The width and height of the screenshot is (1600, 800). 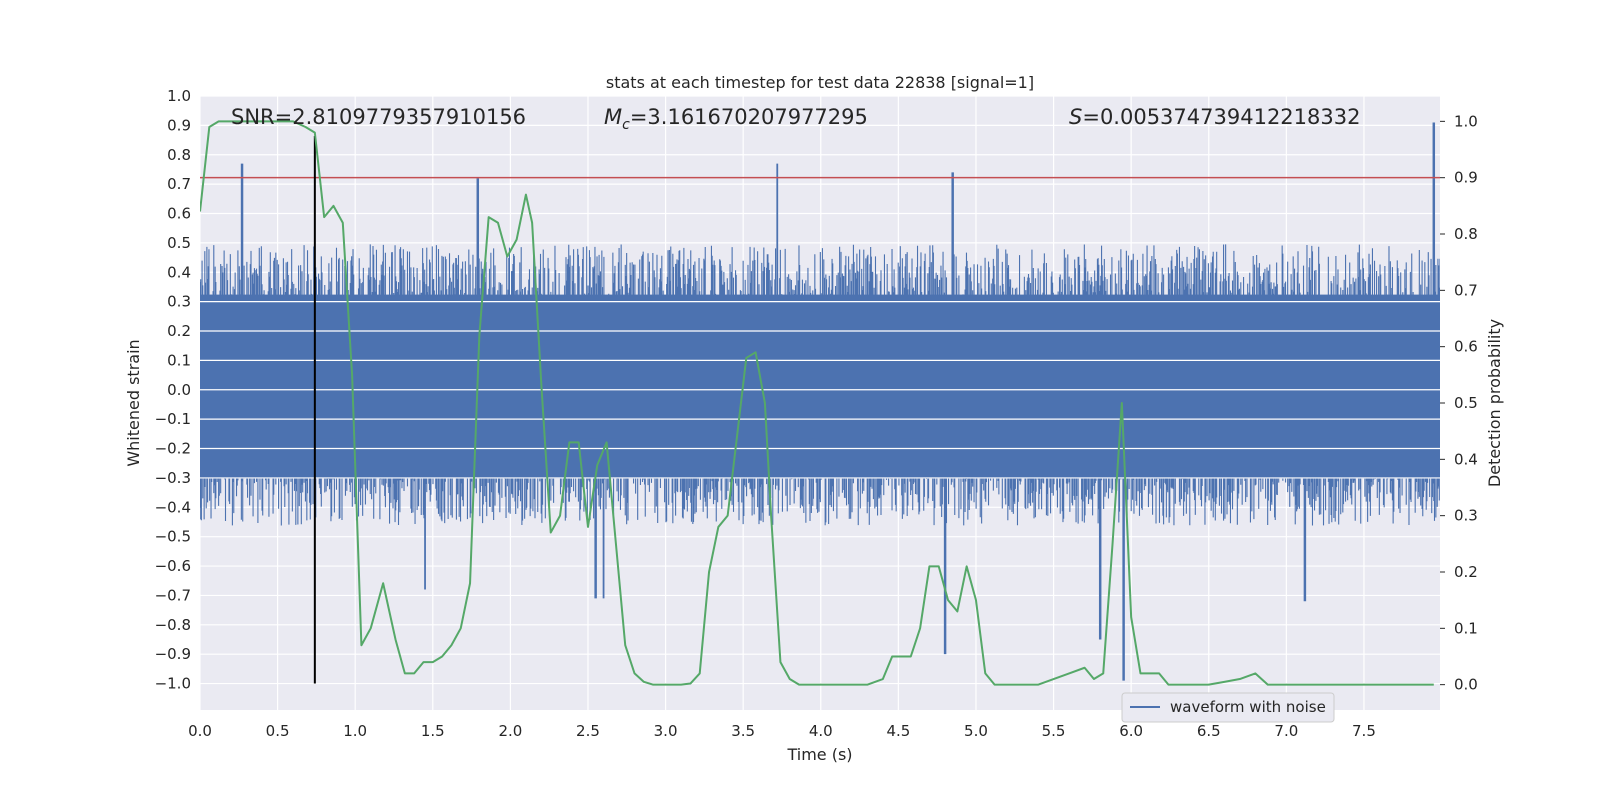 I want to click on x-axis-label: Time (s), so click(x=819, y=754).